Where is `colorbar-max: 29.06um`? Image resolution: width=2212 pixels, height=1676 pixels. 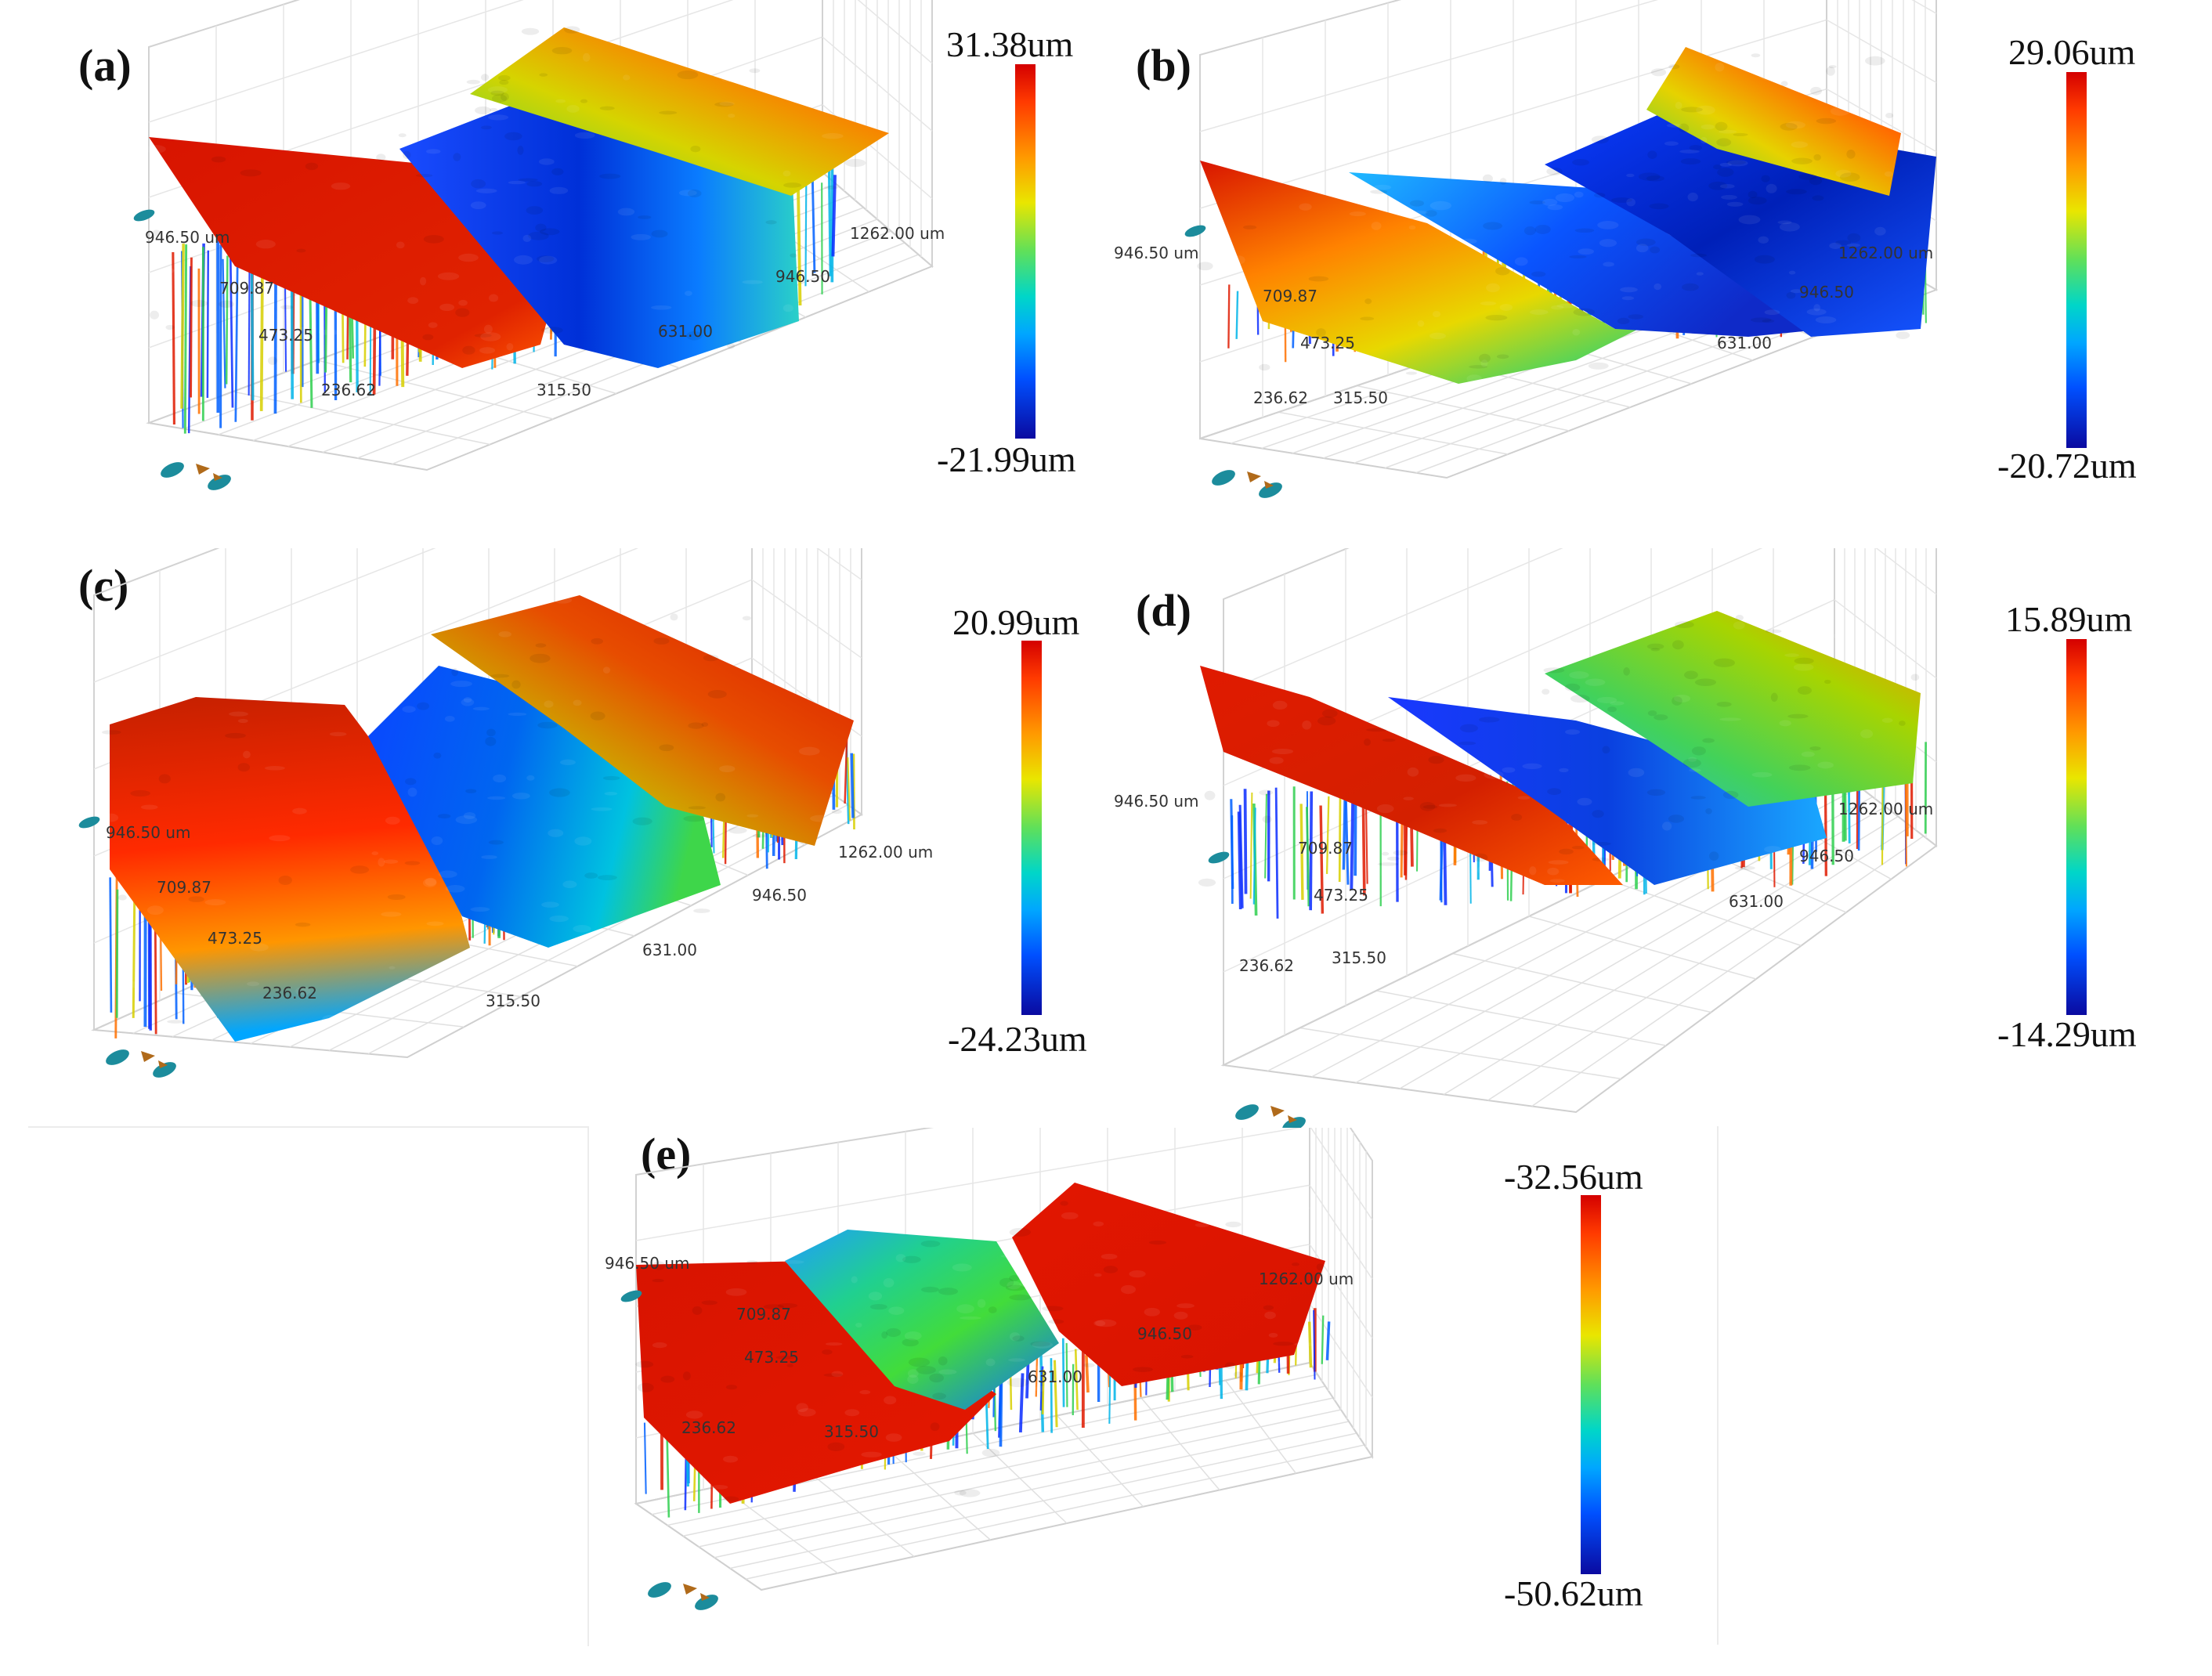 colorbar-max: 29.06um is located at coordinates (2072, 52).